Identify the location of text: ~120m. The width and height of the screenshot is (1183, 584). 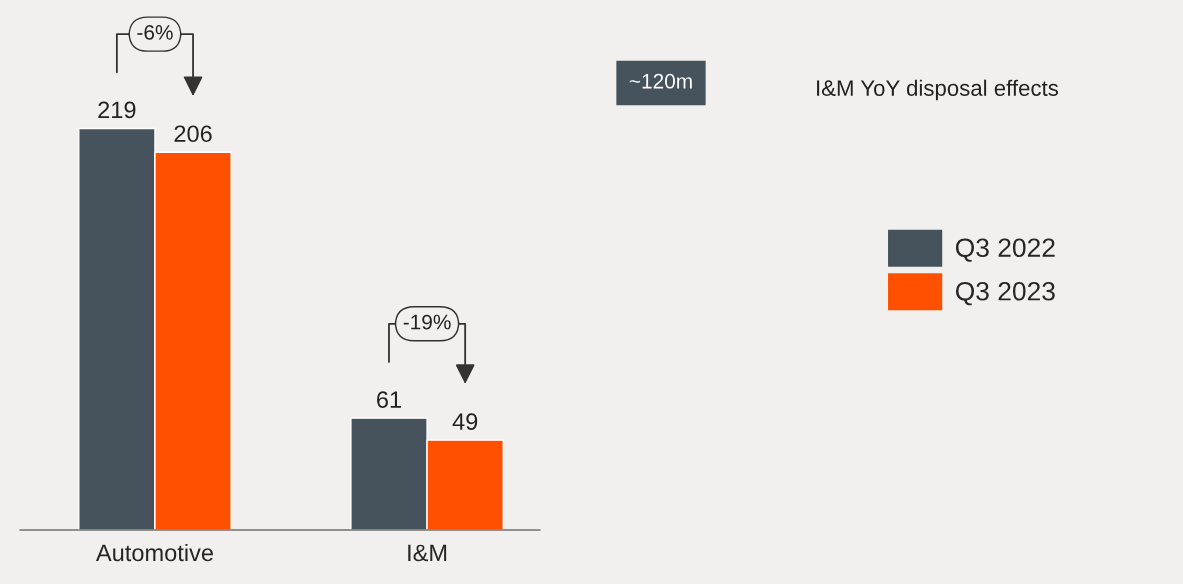
(660, 81).